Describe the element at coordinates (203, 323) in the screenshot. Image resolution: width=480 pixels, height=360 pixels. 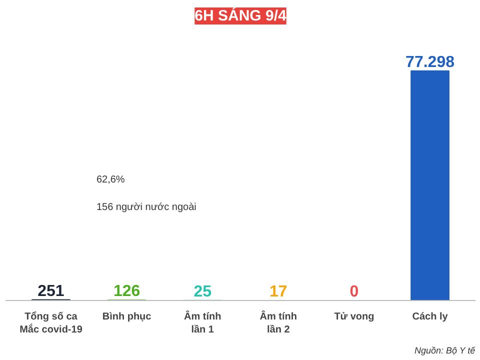
I see `x-tick-label: Âm tính lần 1` at that location.